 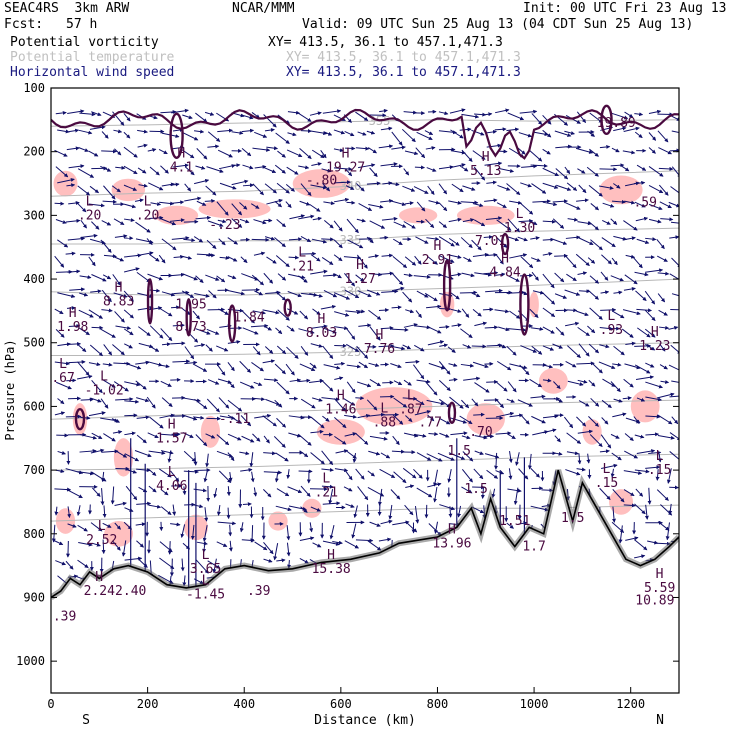 What do you see at coordinates (385, 42) in the screenshot?
I see `field-pv-xy: XY= 413.5, 36.1 to 457.1,471.3` at bounding box center [385, 42].